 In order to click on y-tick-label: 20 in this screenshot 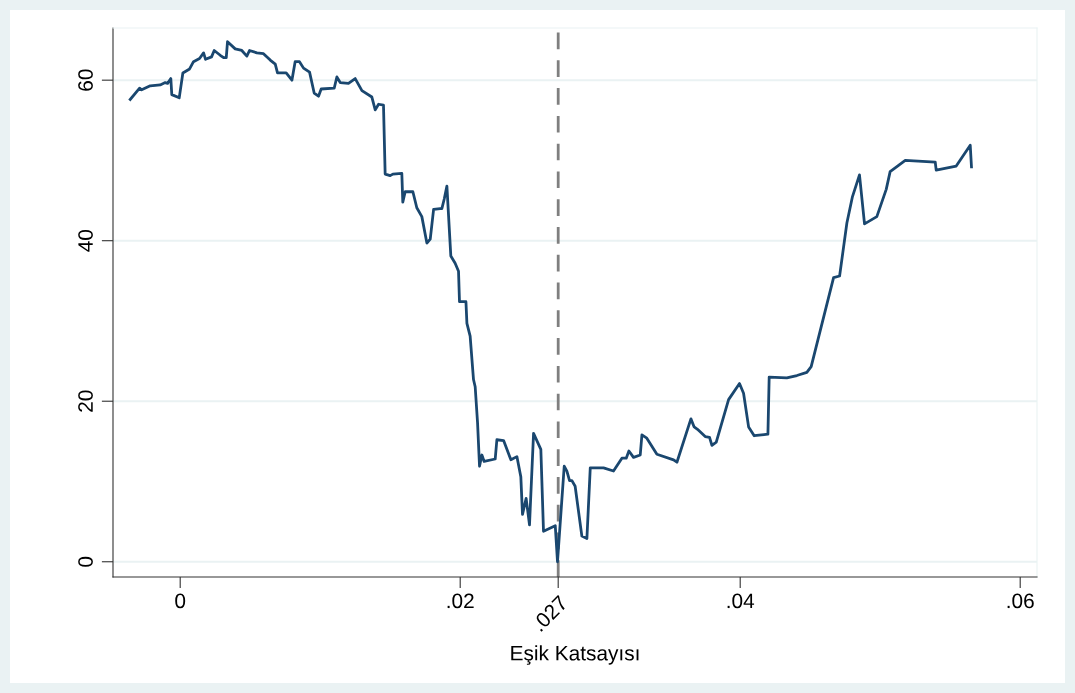, I will do `click(85, 401)`.